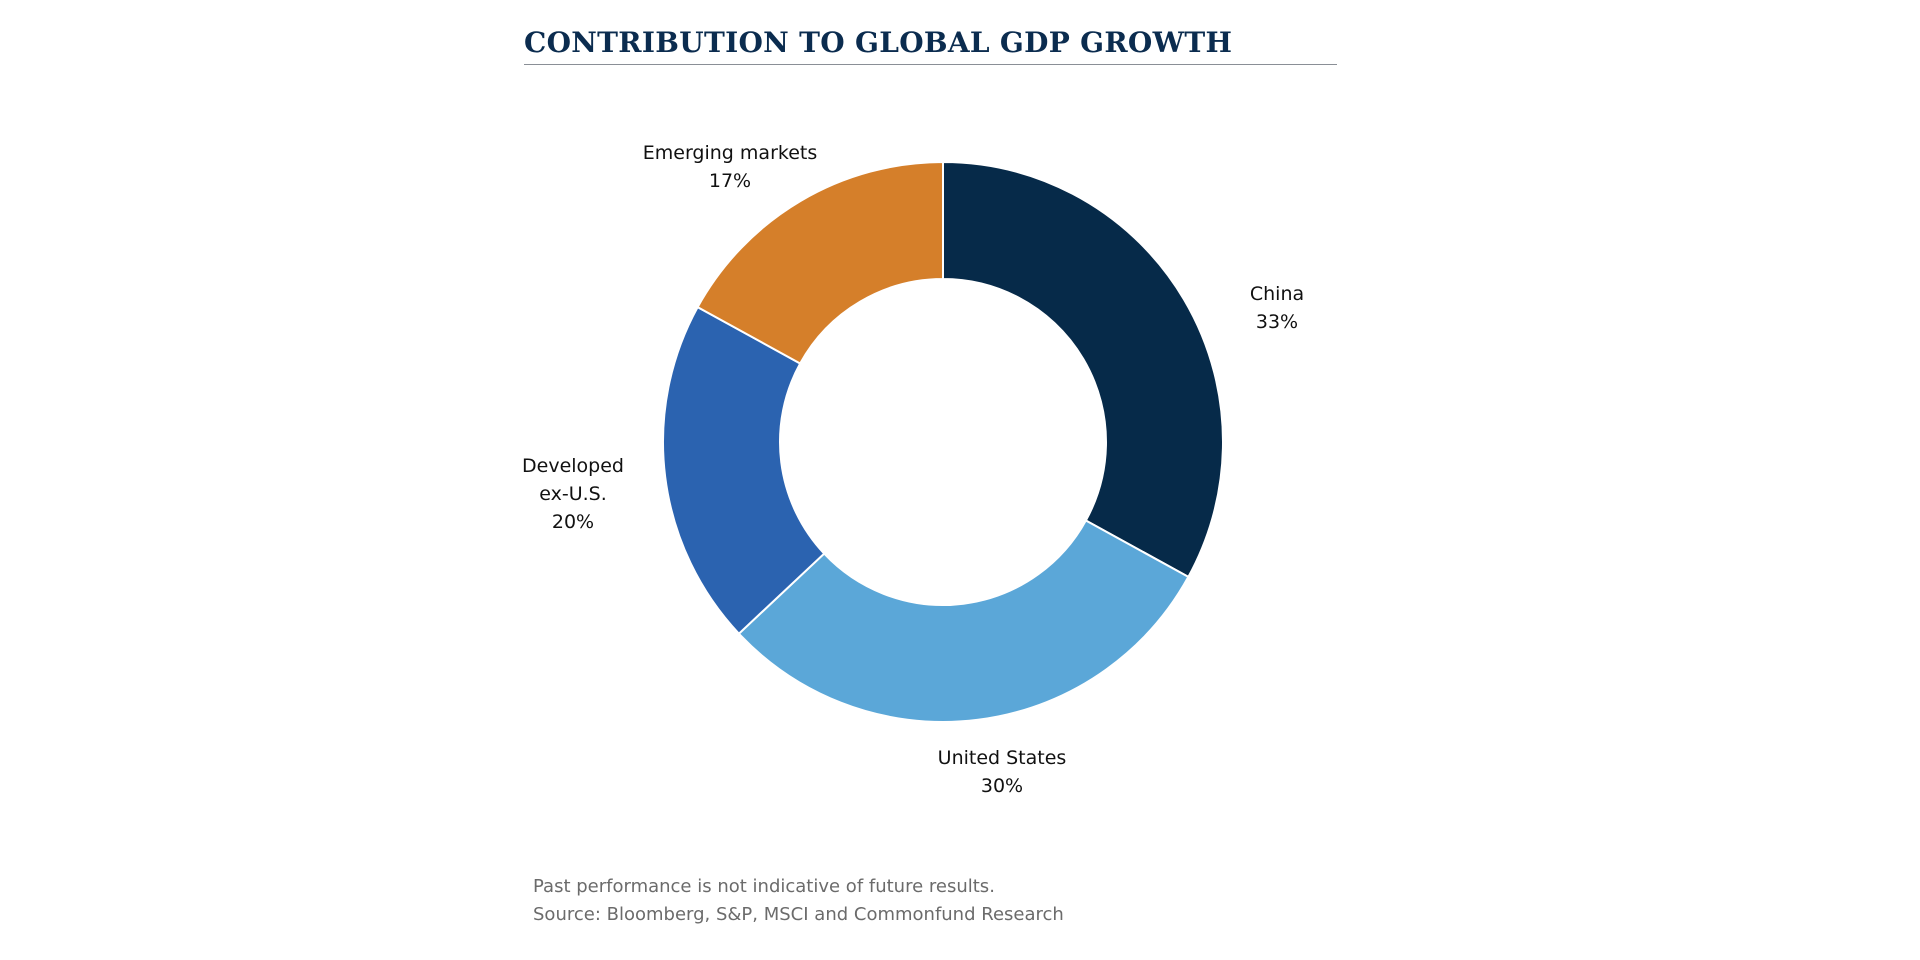 This screenshot has width=1920, height=960. Describe the element at coordinates (1002, 786) in the screenshot. I see `slice-value: 30%` at that location.